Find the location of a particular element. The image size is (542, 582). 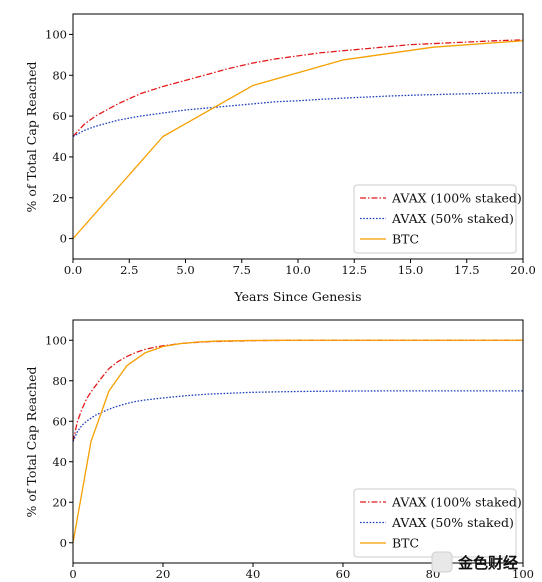

x-tick-label: 12.5 is located at coordinates (354, 270).